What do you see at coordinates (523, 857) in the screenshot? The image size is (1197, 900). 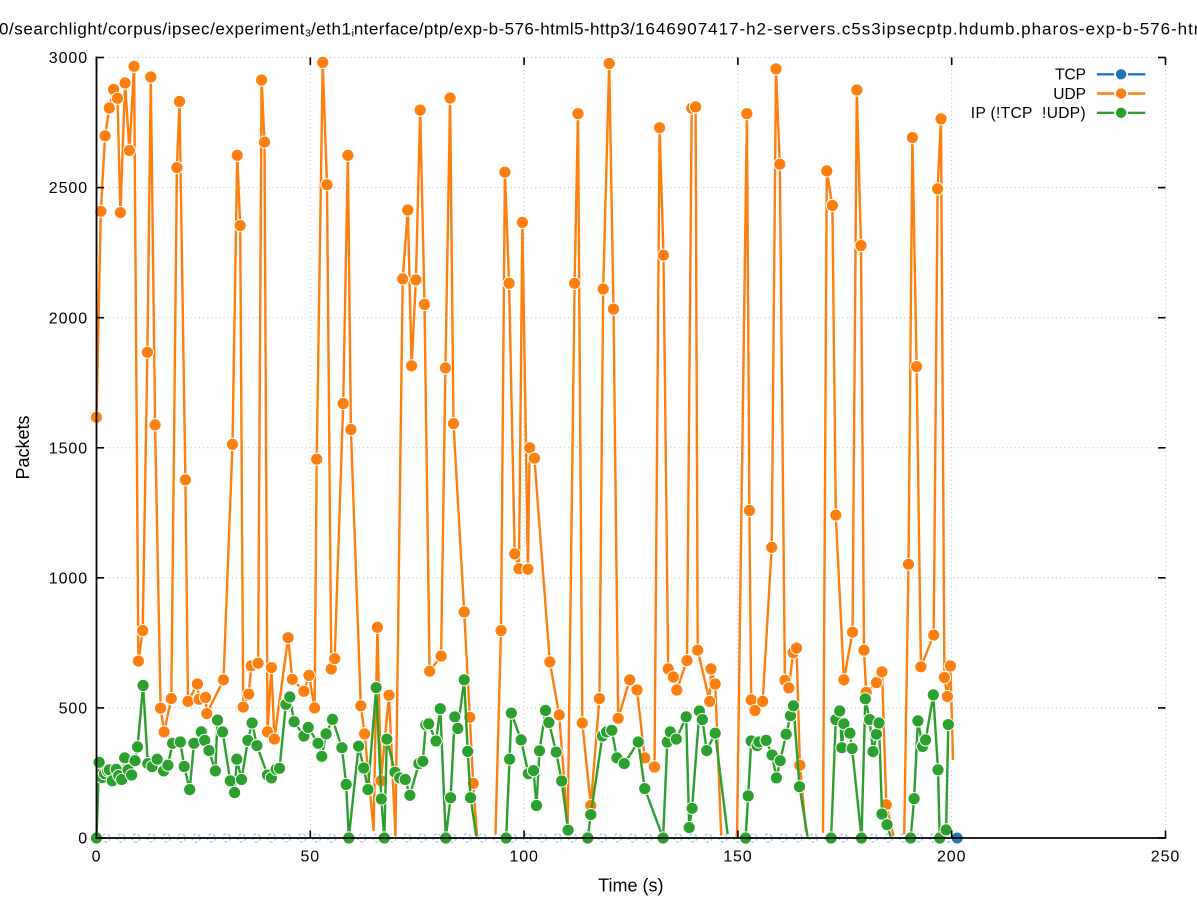 I see `svg-text: 100` at bounding box center [523, 857].